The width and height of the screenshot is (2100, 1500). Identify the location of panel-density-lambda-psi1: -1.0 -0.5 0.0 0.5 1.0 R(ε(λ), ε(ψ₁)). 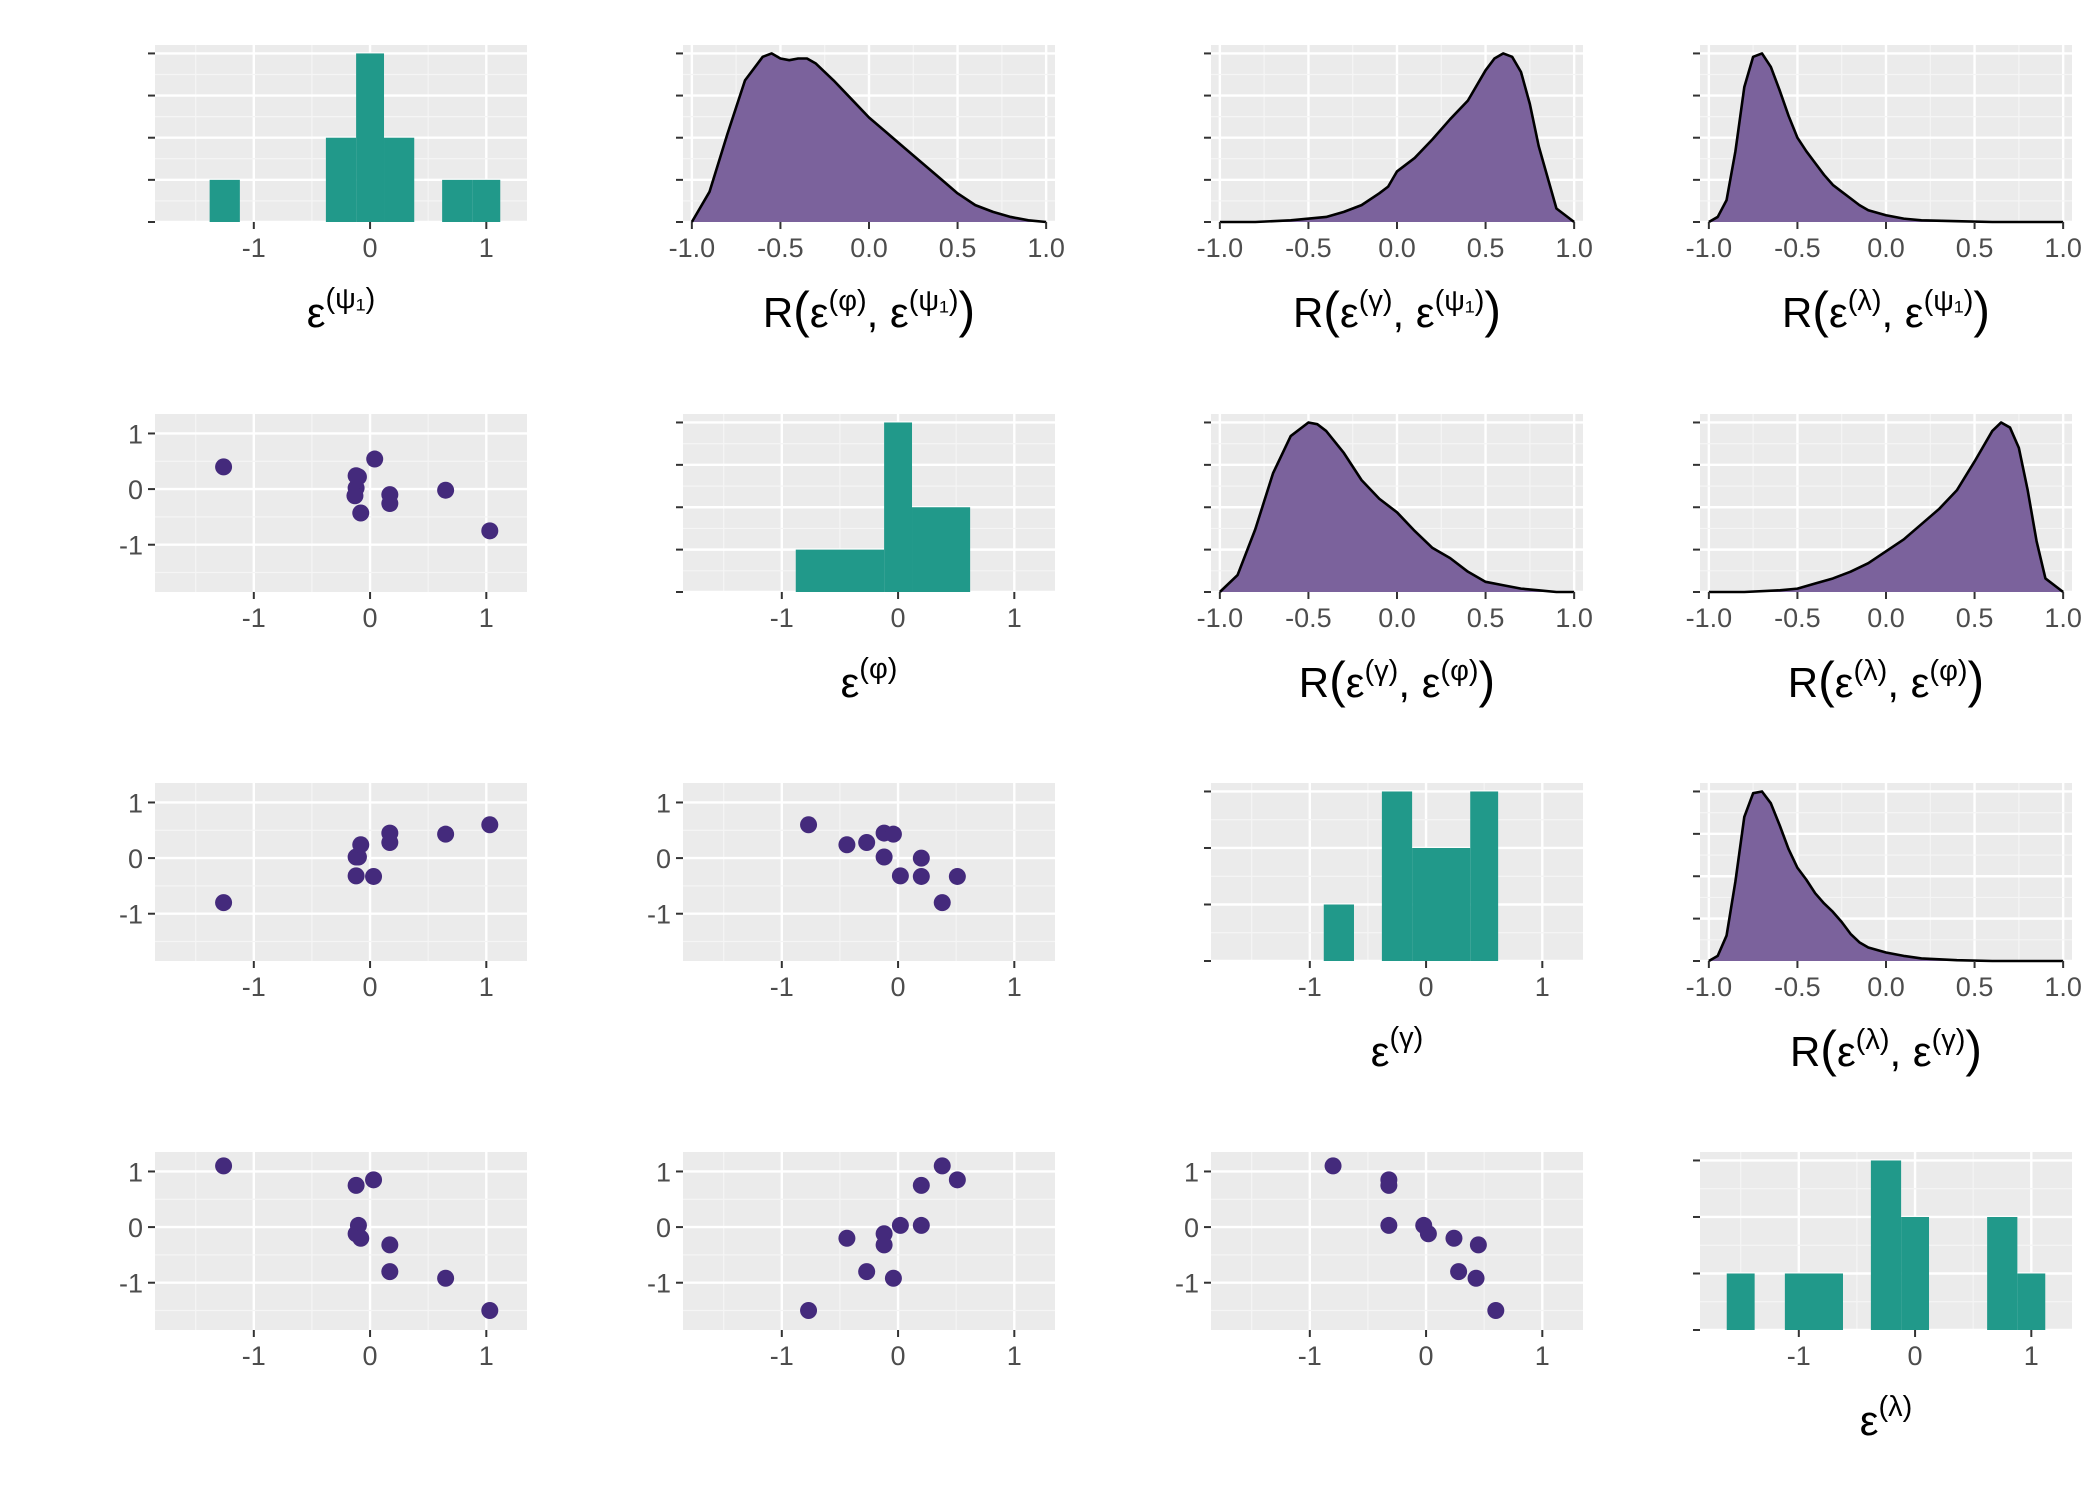
(1884, 191).